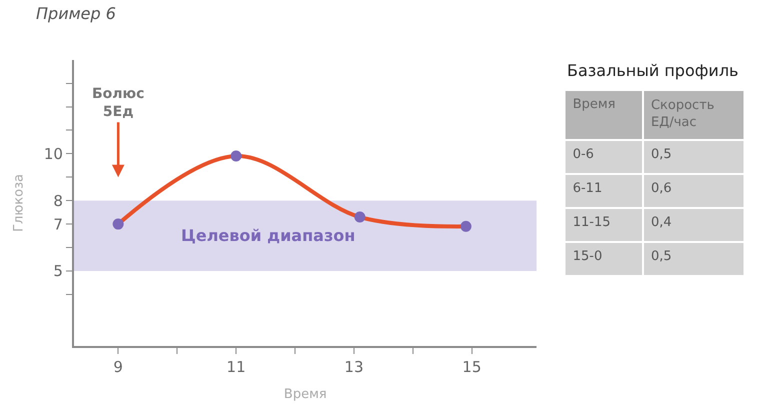 This screenshot has width=758, height=410. What do you see at coordinates (268, 235) in the screenshot?
I see `band-label: Целевой диапазон` at bounding box center [268, 235].